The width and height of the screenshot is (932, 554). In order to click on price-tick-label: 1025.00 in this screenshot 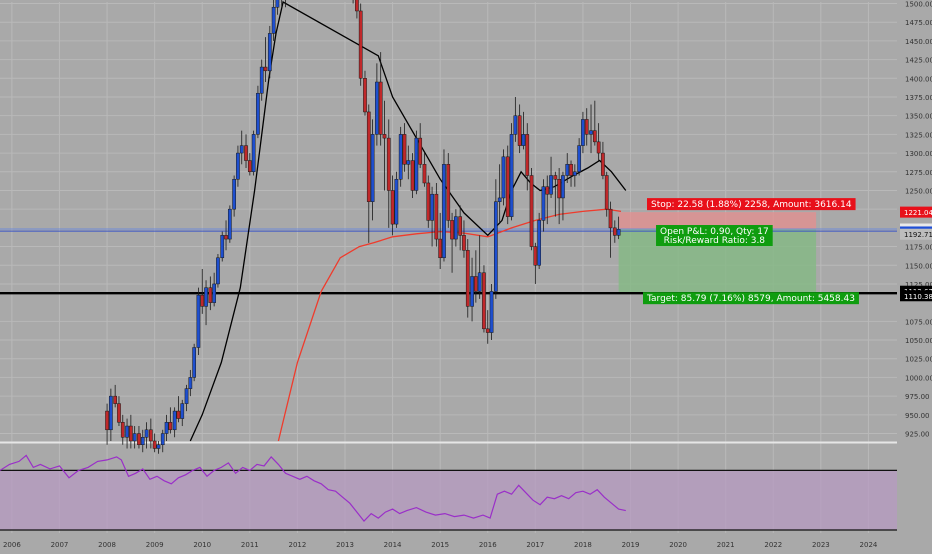, I will do `click(918, 360)`.